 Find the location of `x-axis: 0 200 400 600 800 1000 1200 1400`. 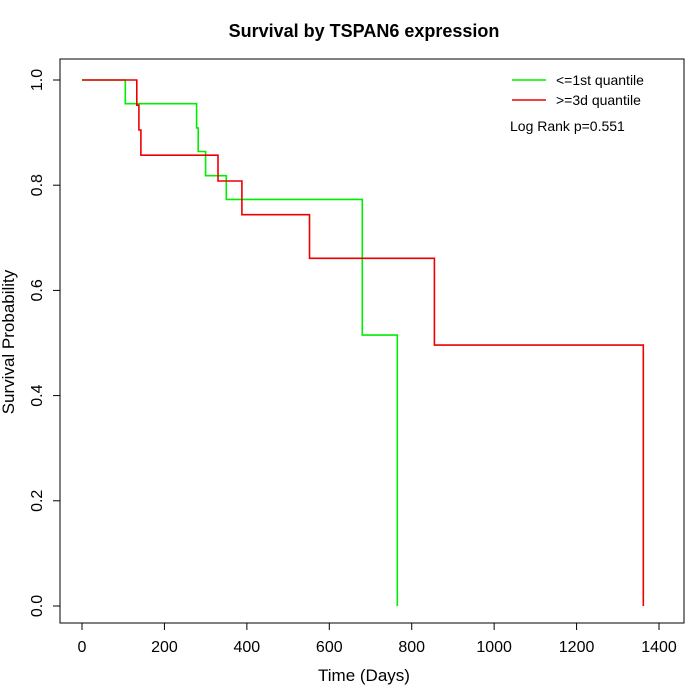

x-axis: 0 200 400 600 800 1000 1200 1400 is located at coordinates (377, 639).